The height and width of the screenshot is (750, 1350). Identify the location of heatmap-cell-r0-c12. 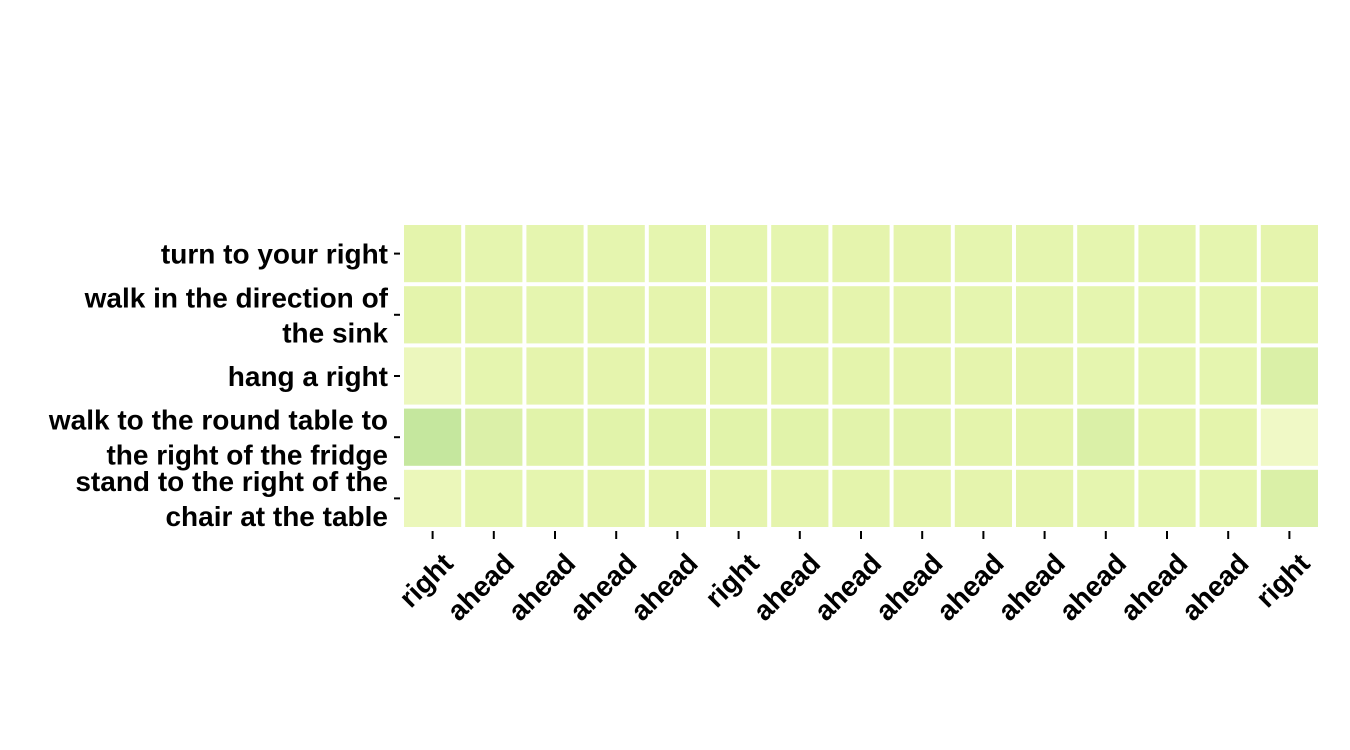
(1167, 254).